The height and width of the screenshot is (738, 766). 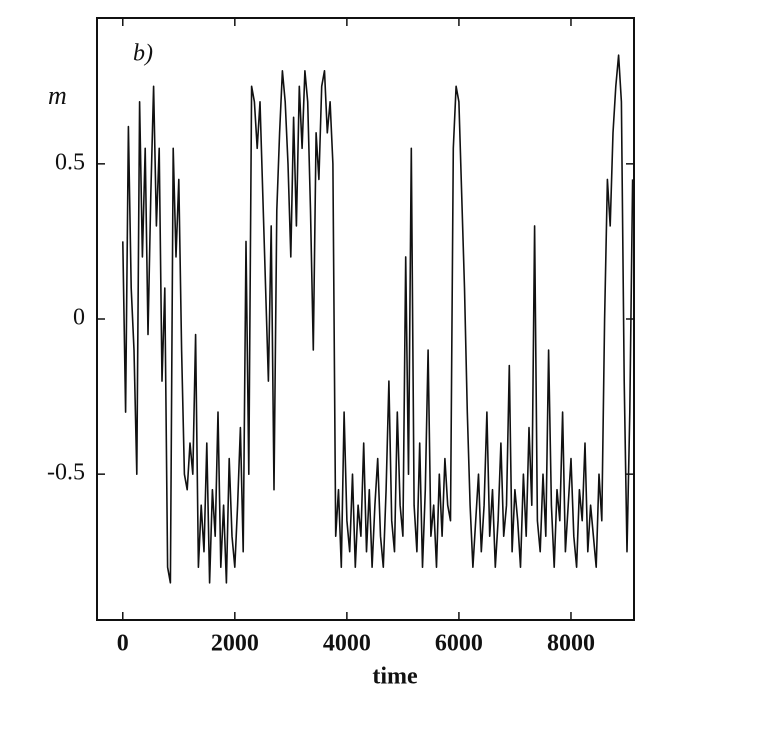 What do you see at coordinates (79, 318) in the screenshot?
I see `y-tick-label: 0` at bounding box center [79, 318].